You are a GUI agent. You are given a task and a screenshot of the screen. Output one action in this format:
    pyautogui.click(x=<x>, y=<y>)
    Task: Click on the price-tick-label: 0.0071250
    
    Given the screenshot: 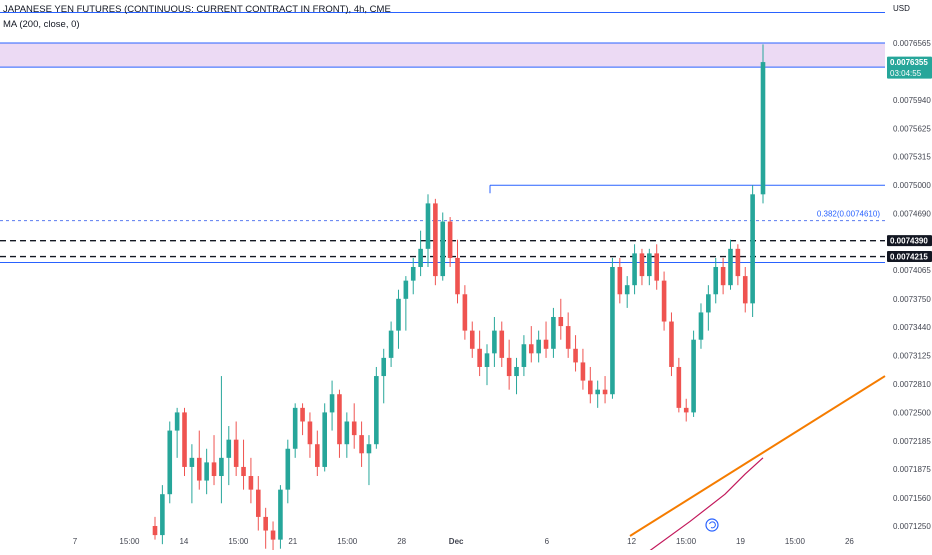 What is the action you would take?
    pyautogui.click(x=912, y=526)
    